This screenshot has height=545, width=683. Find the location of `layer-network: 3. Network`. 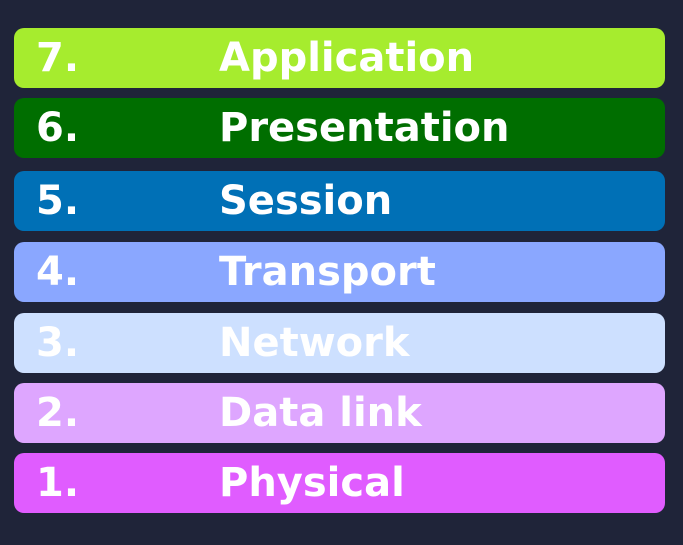

layer-network: 3. Network is located at coordinates (339, 343).